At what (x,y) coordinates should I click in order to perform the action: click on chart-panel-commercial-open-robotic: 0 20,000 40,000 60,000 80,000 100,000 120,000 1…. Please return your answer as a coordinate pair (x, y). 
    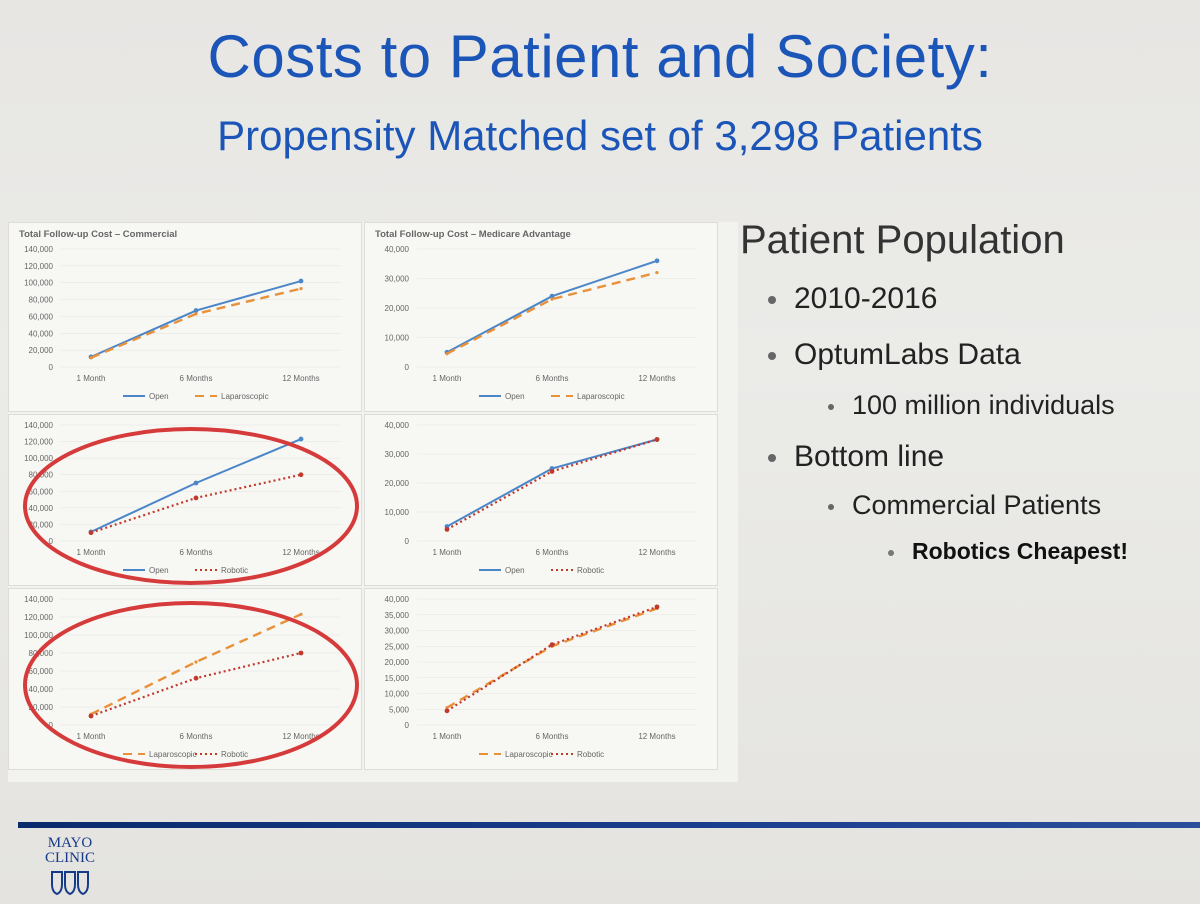
    Looking at the image, I should click on (185, 500).